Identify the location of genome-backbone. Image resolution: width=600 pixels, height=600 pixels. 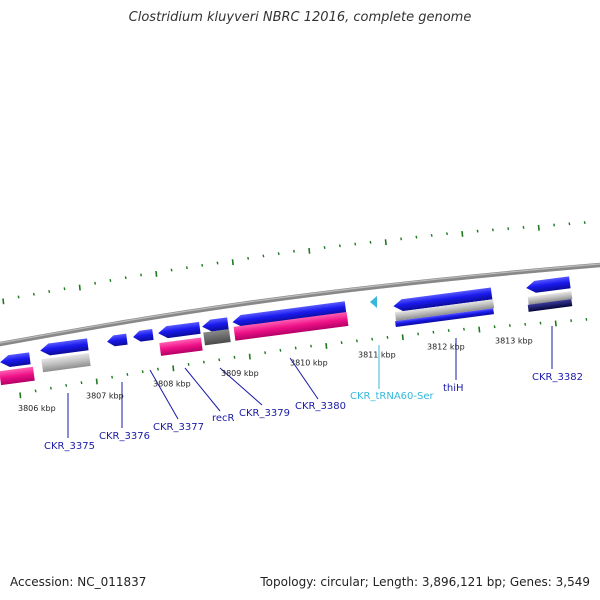
(300, 304).